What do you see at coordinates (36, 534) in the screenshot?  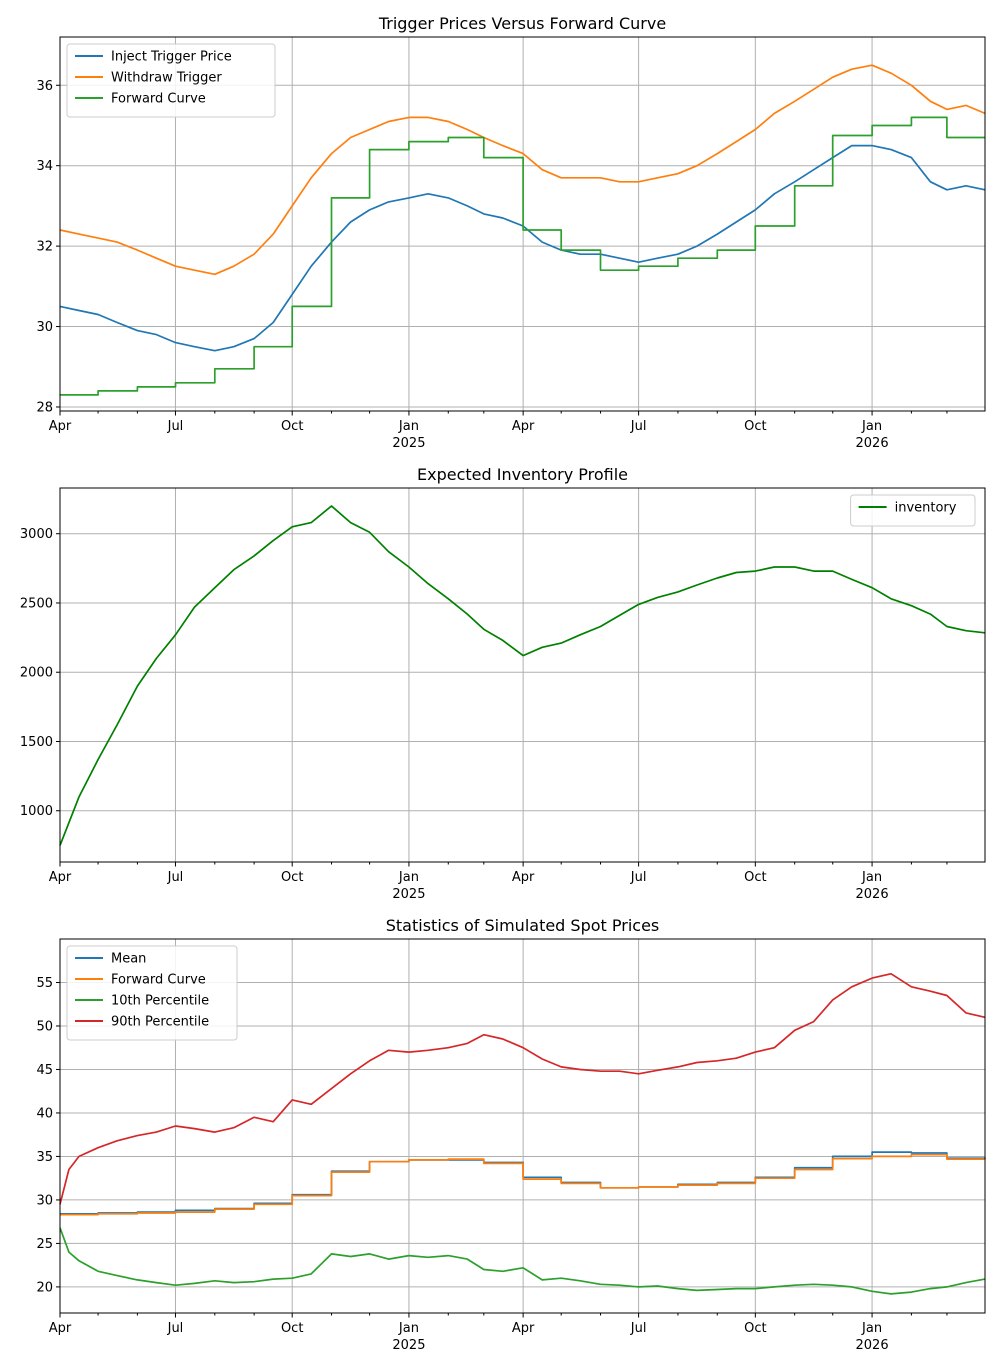 I see `y-tick-label: 3000` at bounding box center [36, 534].